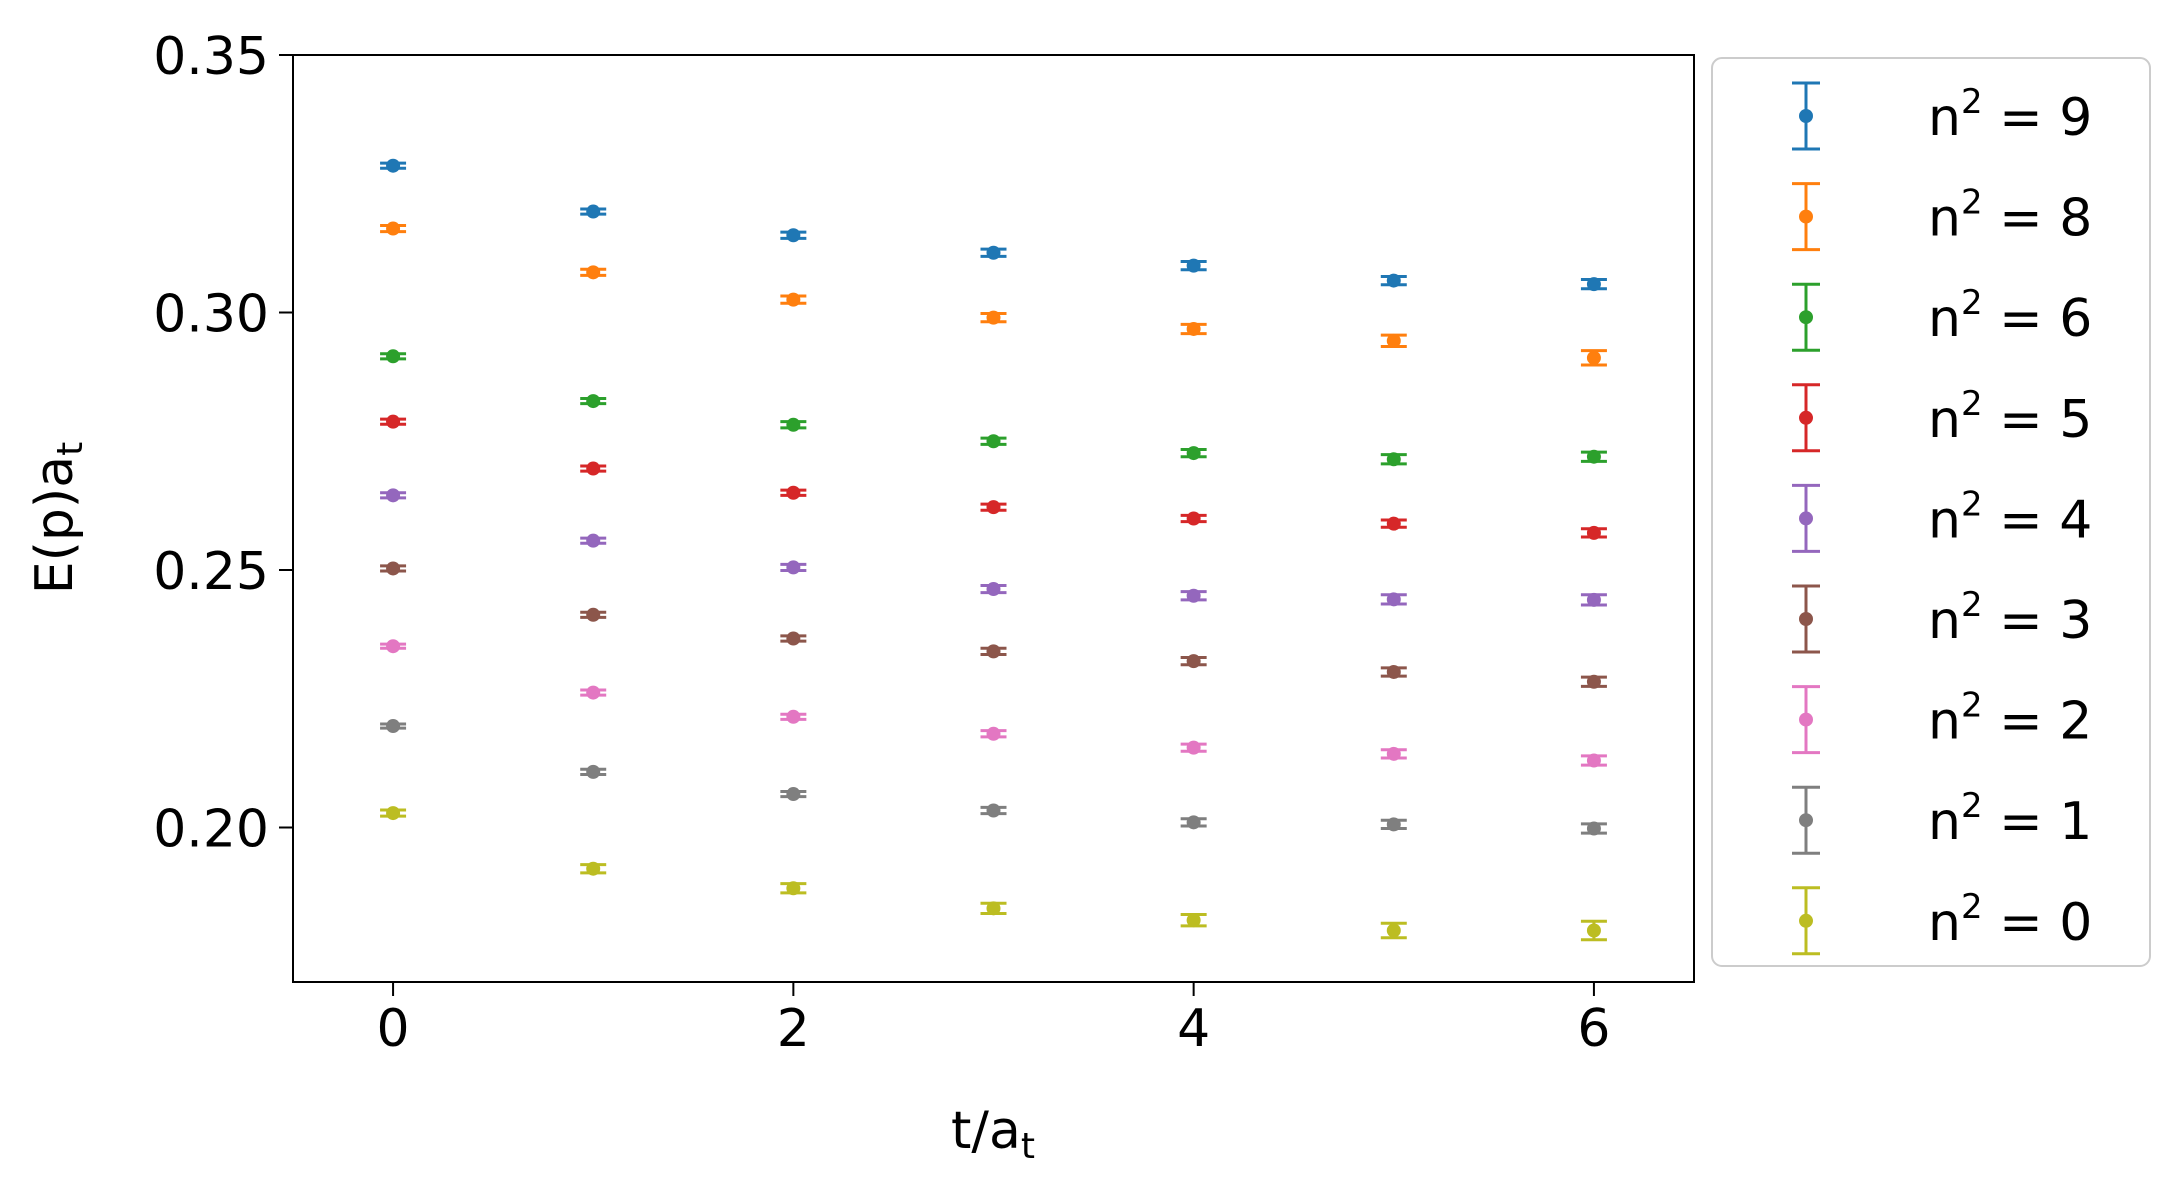 This screenshot has width=2172, height=1182. What do you see at coordinates (1593, 1029) in the screenshot?
I see `x-tick-label: 6` at bounding box center [1593, 1029].